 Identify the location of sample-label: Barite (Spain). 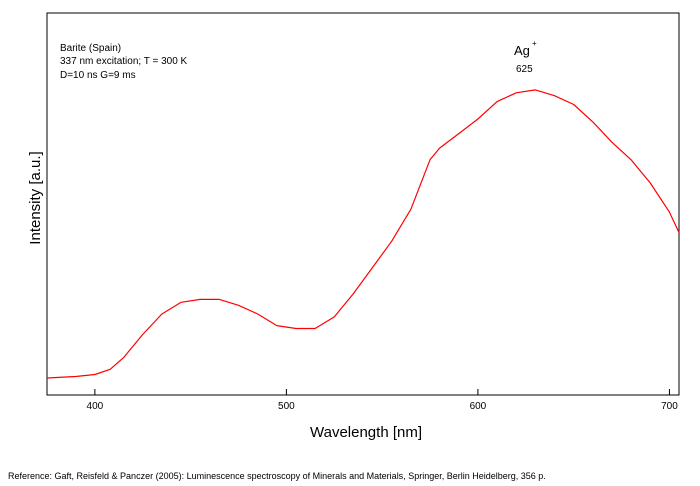
(90, 48).